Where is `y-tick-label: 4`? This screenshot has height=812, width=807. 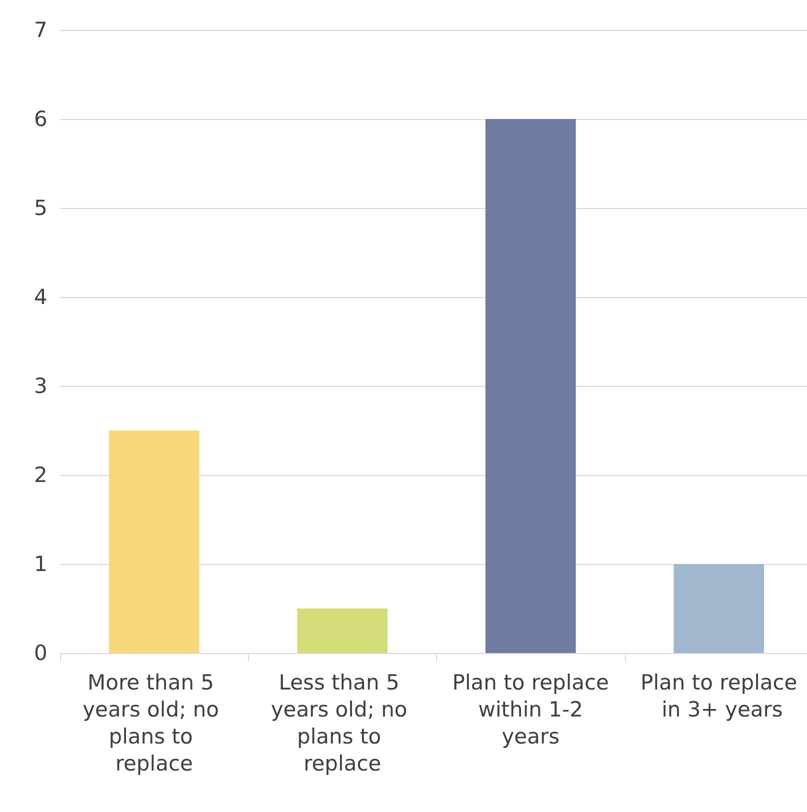
y-tick-label: 4 is located at coordinates (41, 297).